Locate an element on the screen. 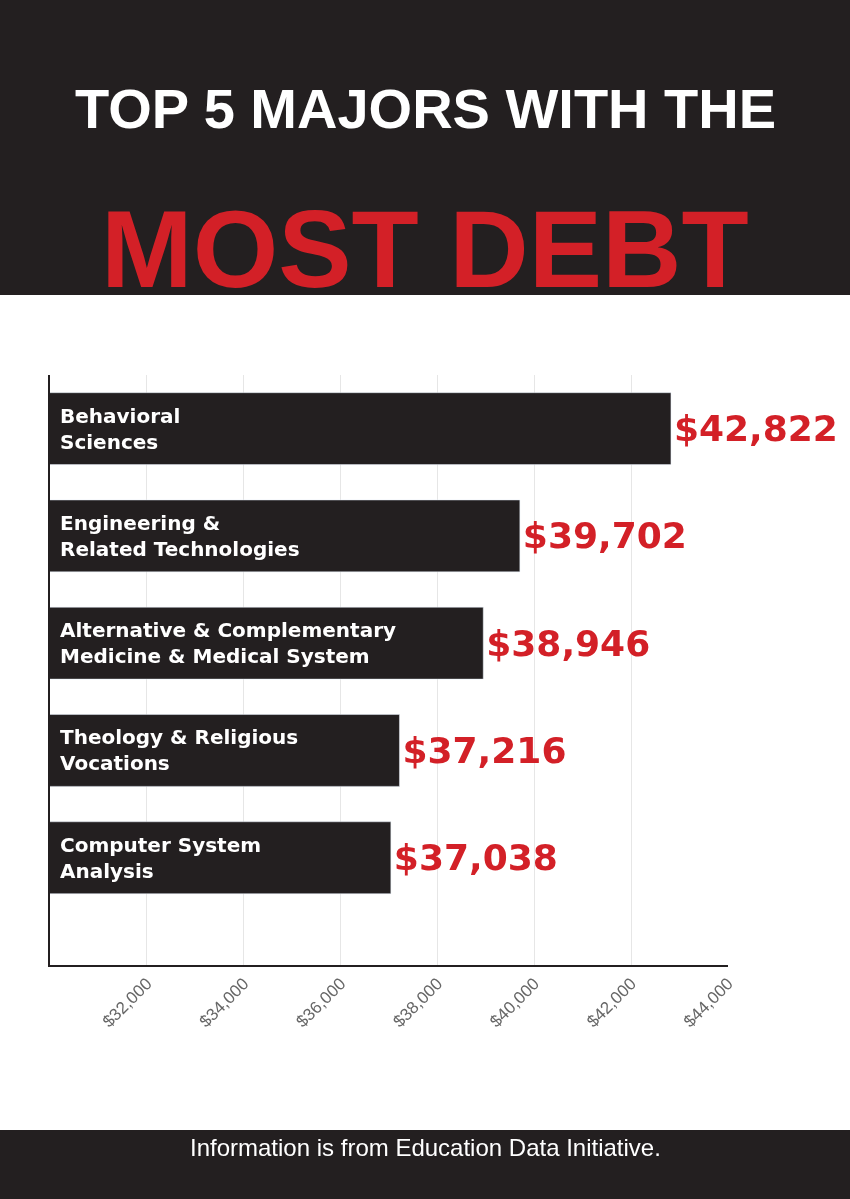 This screenshot has height=1199, width=850. data-label: $39,702 is located at coordinates (604, 536).